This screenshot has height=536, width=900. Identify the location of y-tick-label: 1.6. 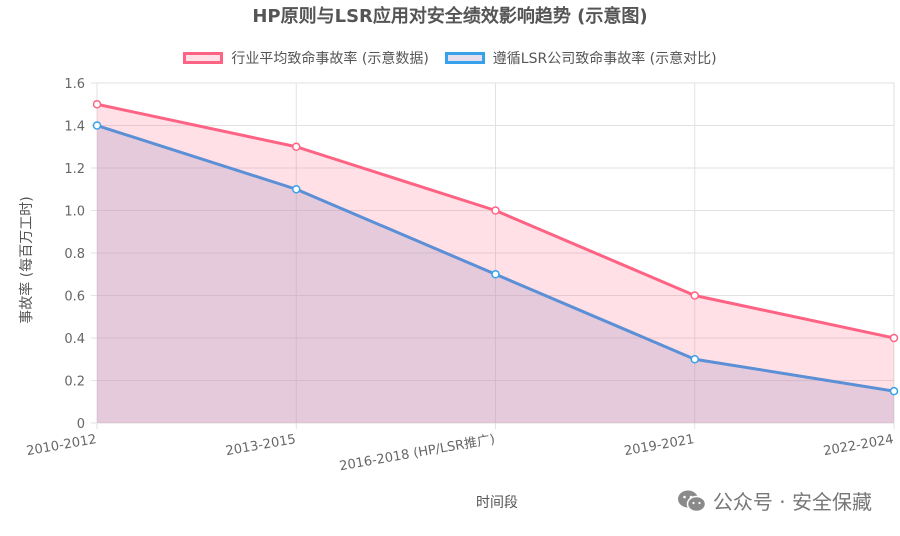
(74, 84).